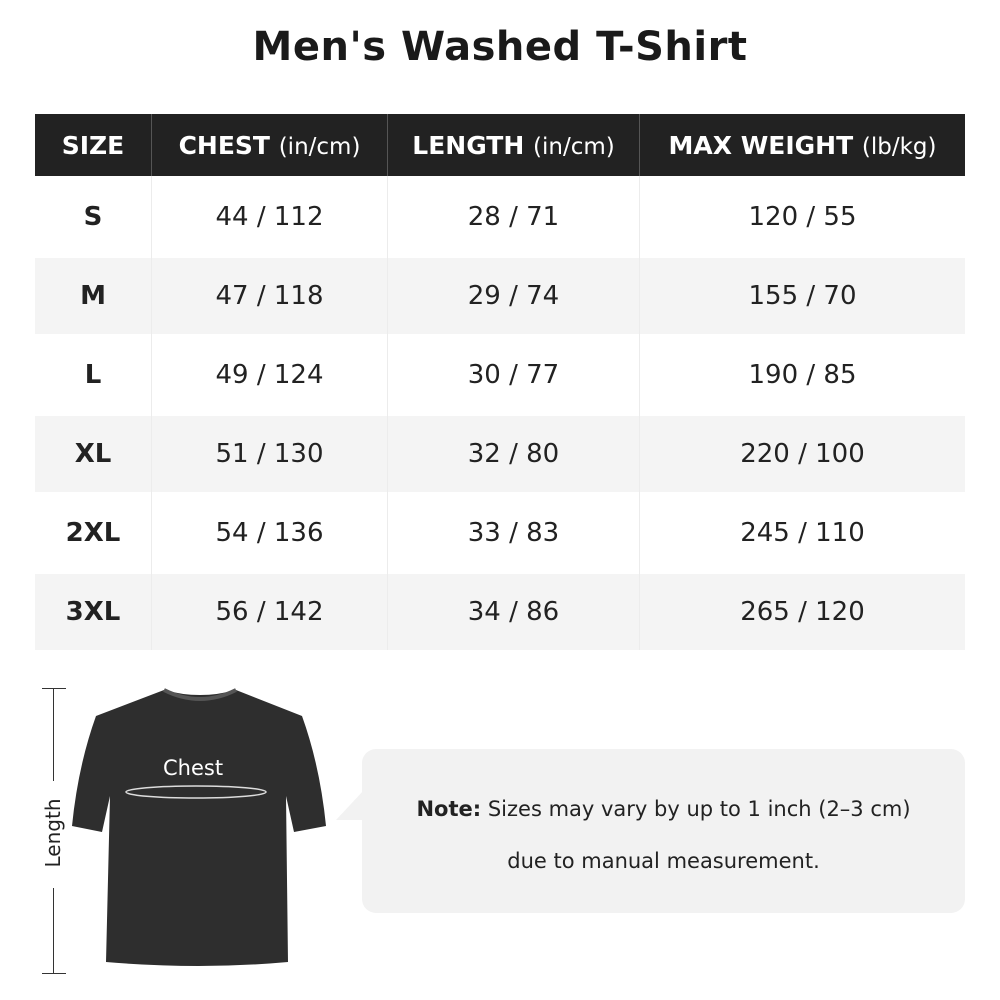 Image resolution: width=1000 pixels, height=1000 pixels. Describe the element at coordinates (224, 145) in the screenshot. I see `header-label: CHEST` at that location.